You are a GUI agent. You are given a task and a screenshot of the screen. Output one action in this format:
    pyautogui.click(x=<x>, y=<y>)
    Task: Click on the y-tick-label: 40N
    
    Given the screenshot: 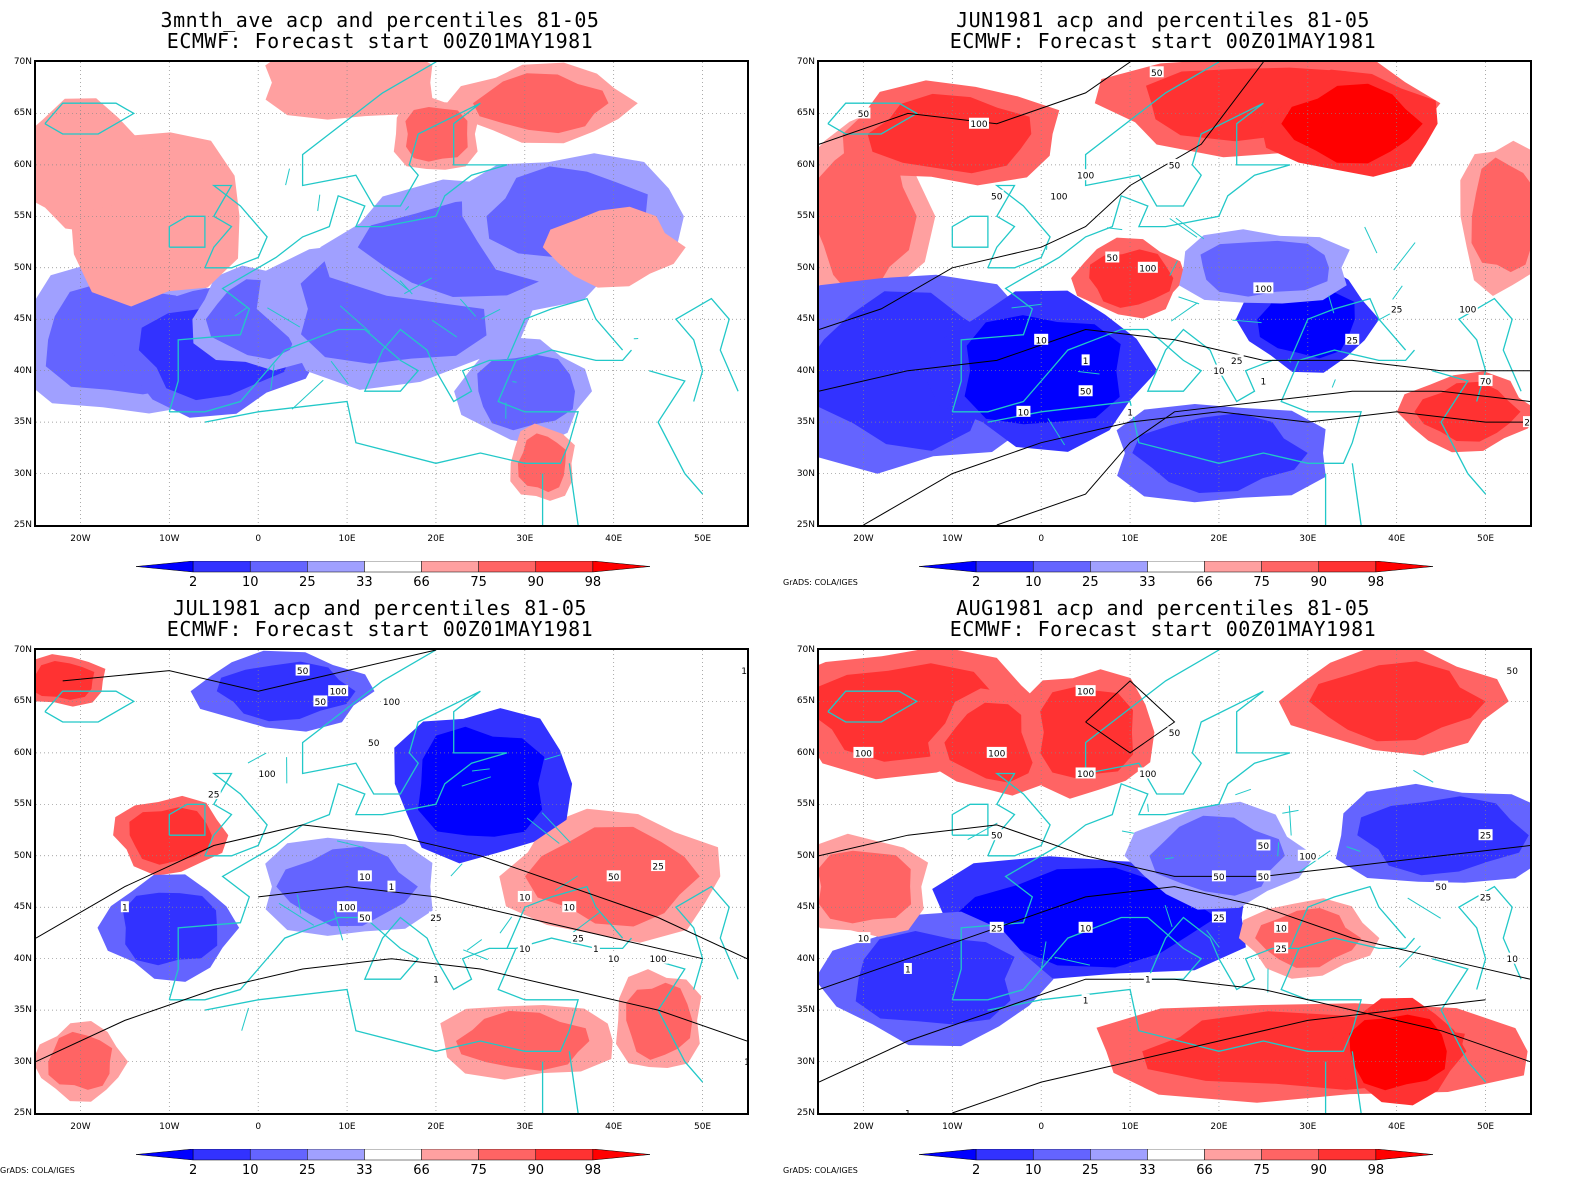 What is the action you would take?
    pyautogui.click(x=805, y=370)
    